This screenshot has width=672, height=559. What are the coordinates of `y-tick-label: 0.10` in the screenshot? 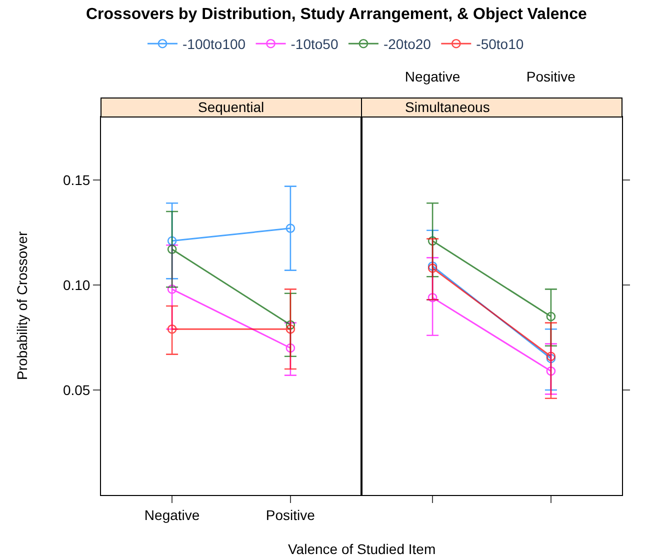 It's located at (76, 284).